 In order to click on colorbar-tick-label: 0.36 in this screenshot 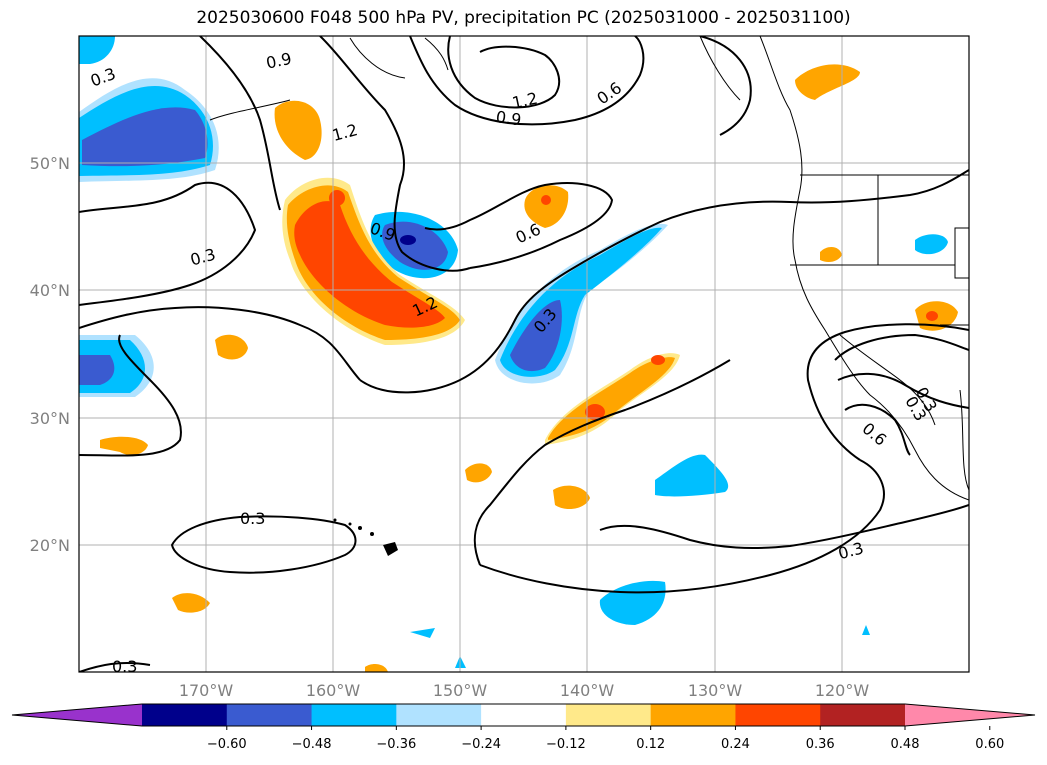, I will do `click(820, 744)`.